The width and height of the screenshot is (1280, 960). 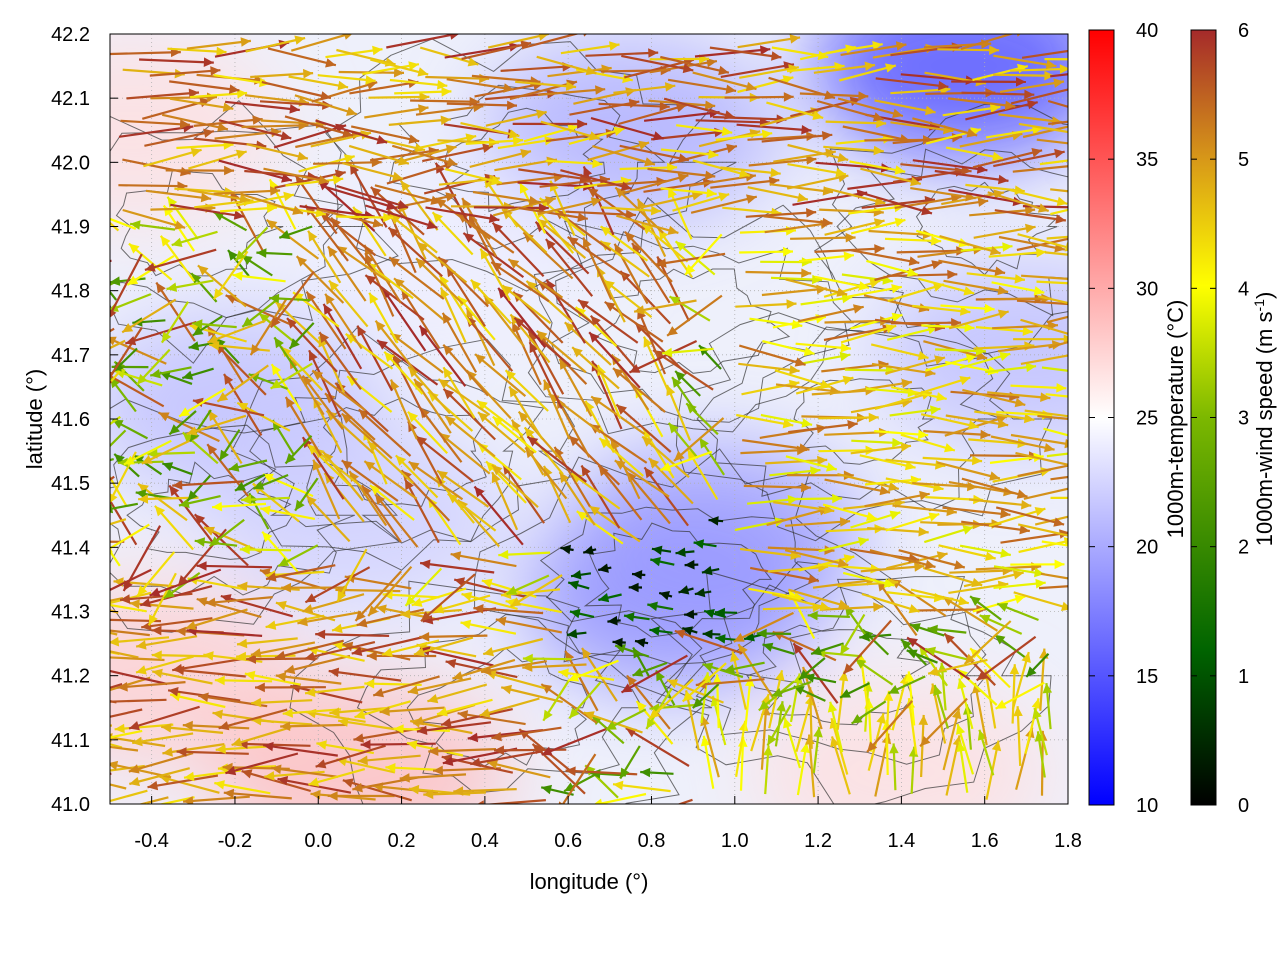 What do you see at coordinates (235, 841) in the screenshot?
I see `x-tick-label: -0.2` at bounding box center [235, 841].